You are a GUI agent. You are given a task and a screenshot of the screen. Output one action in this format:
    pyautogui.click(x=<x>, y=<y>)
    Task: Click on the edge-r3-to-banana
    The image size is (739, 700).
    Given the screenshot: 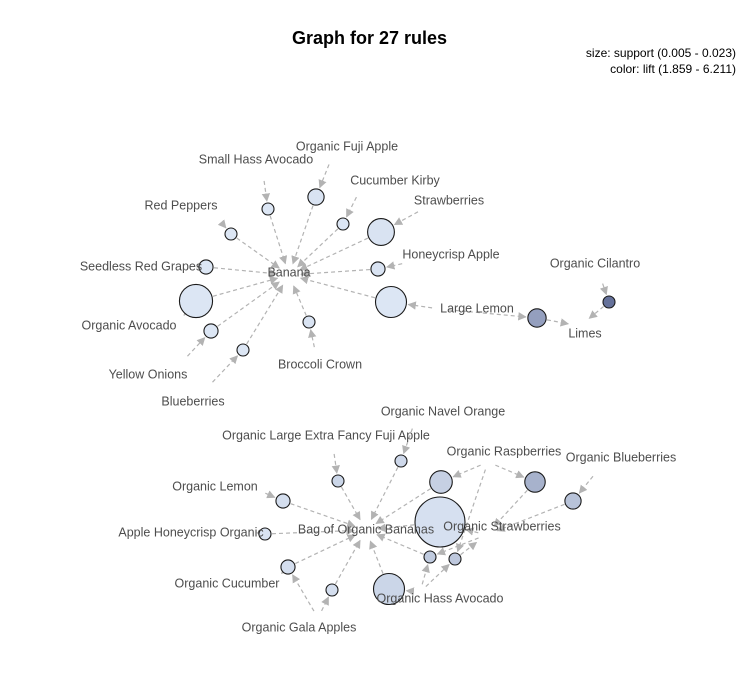 What is the action you would take?
    pyautogui.click(x=318, y=248)
    